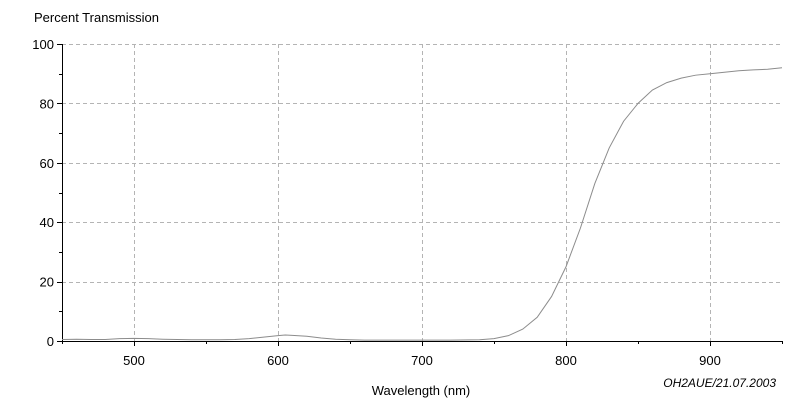 This screenshot has width=800, height=400. What do you see at coordinates (47, 103) in the screenshot?
I see `y-tick-label-80: 80` at bounding box center [47, 103].